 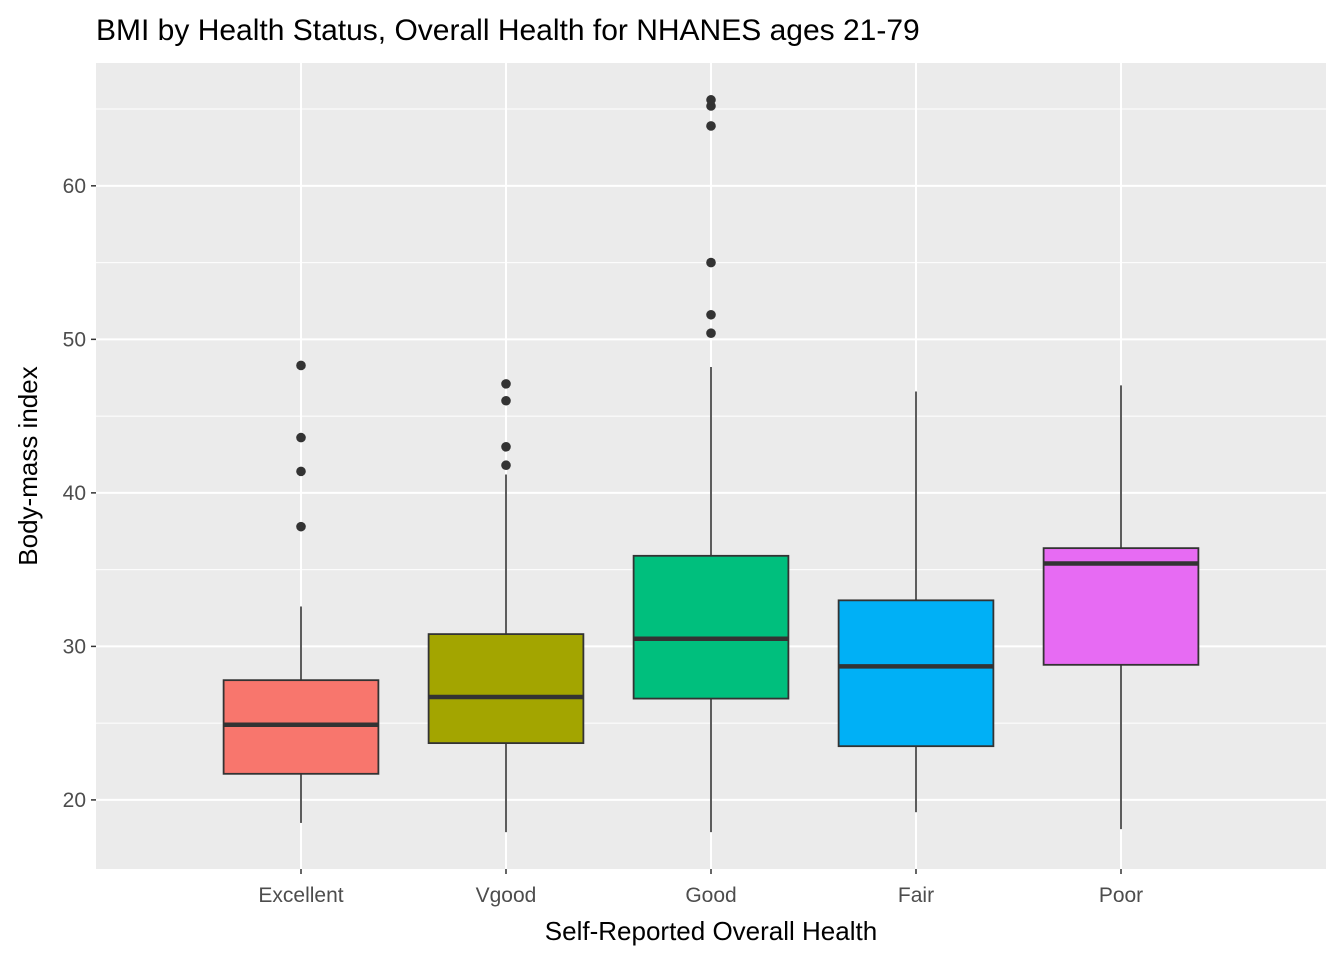 I want to click on y-axis-ticks: 20 30 40 50 60, so click(x=79, y=493).